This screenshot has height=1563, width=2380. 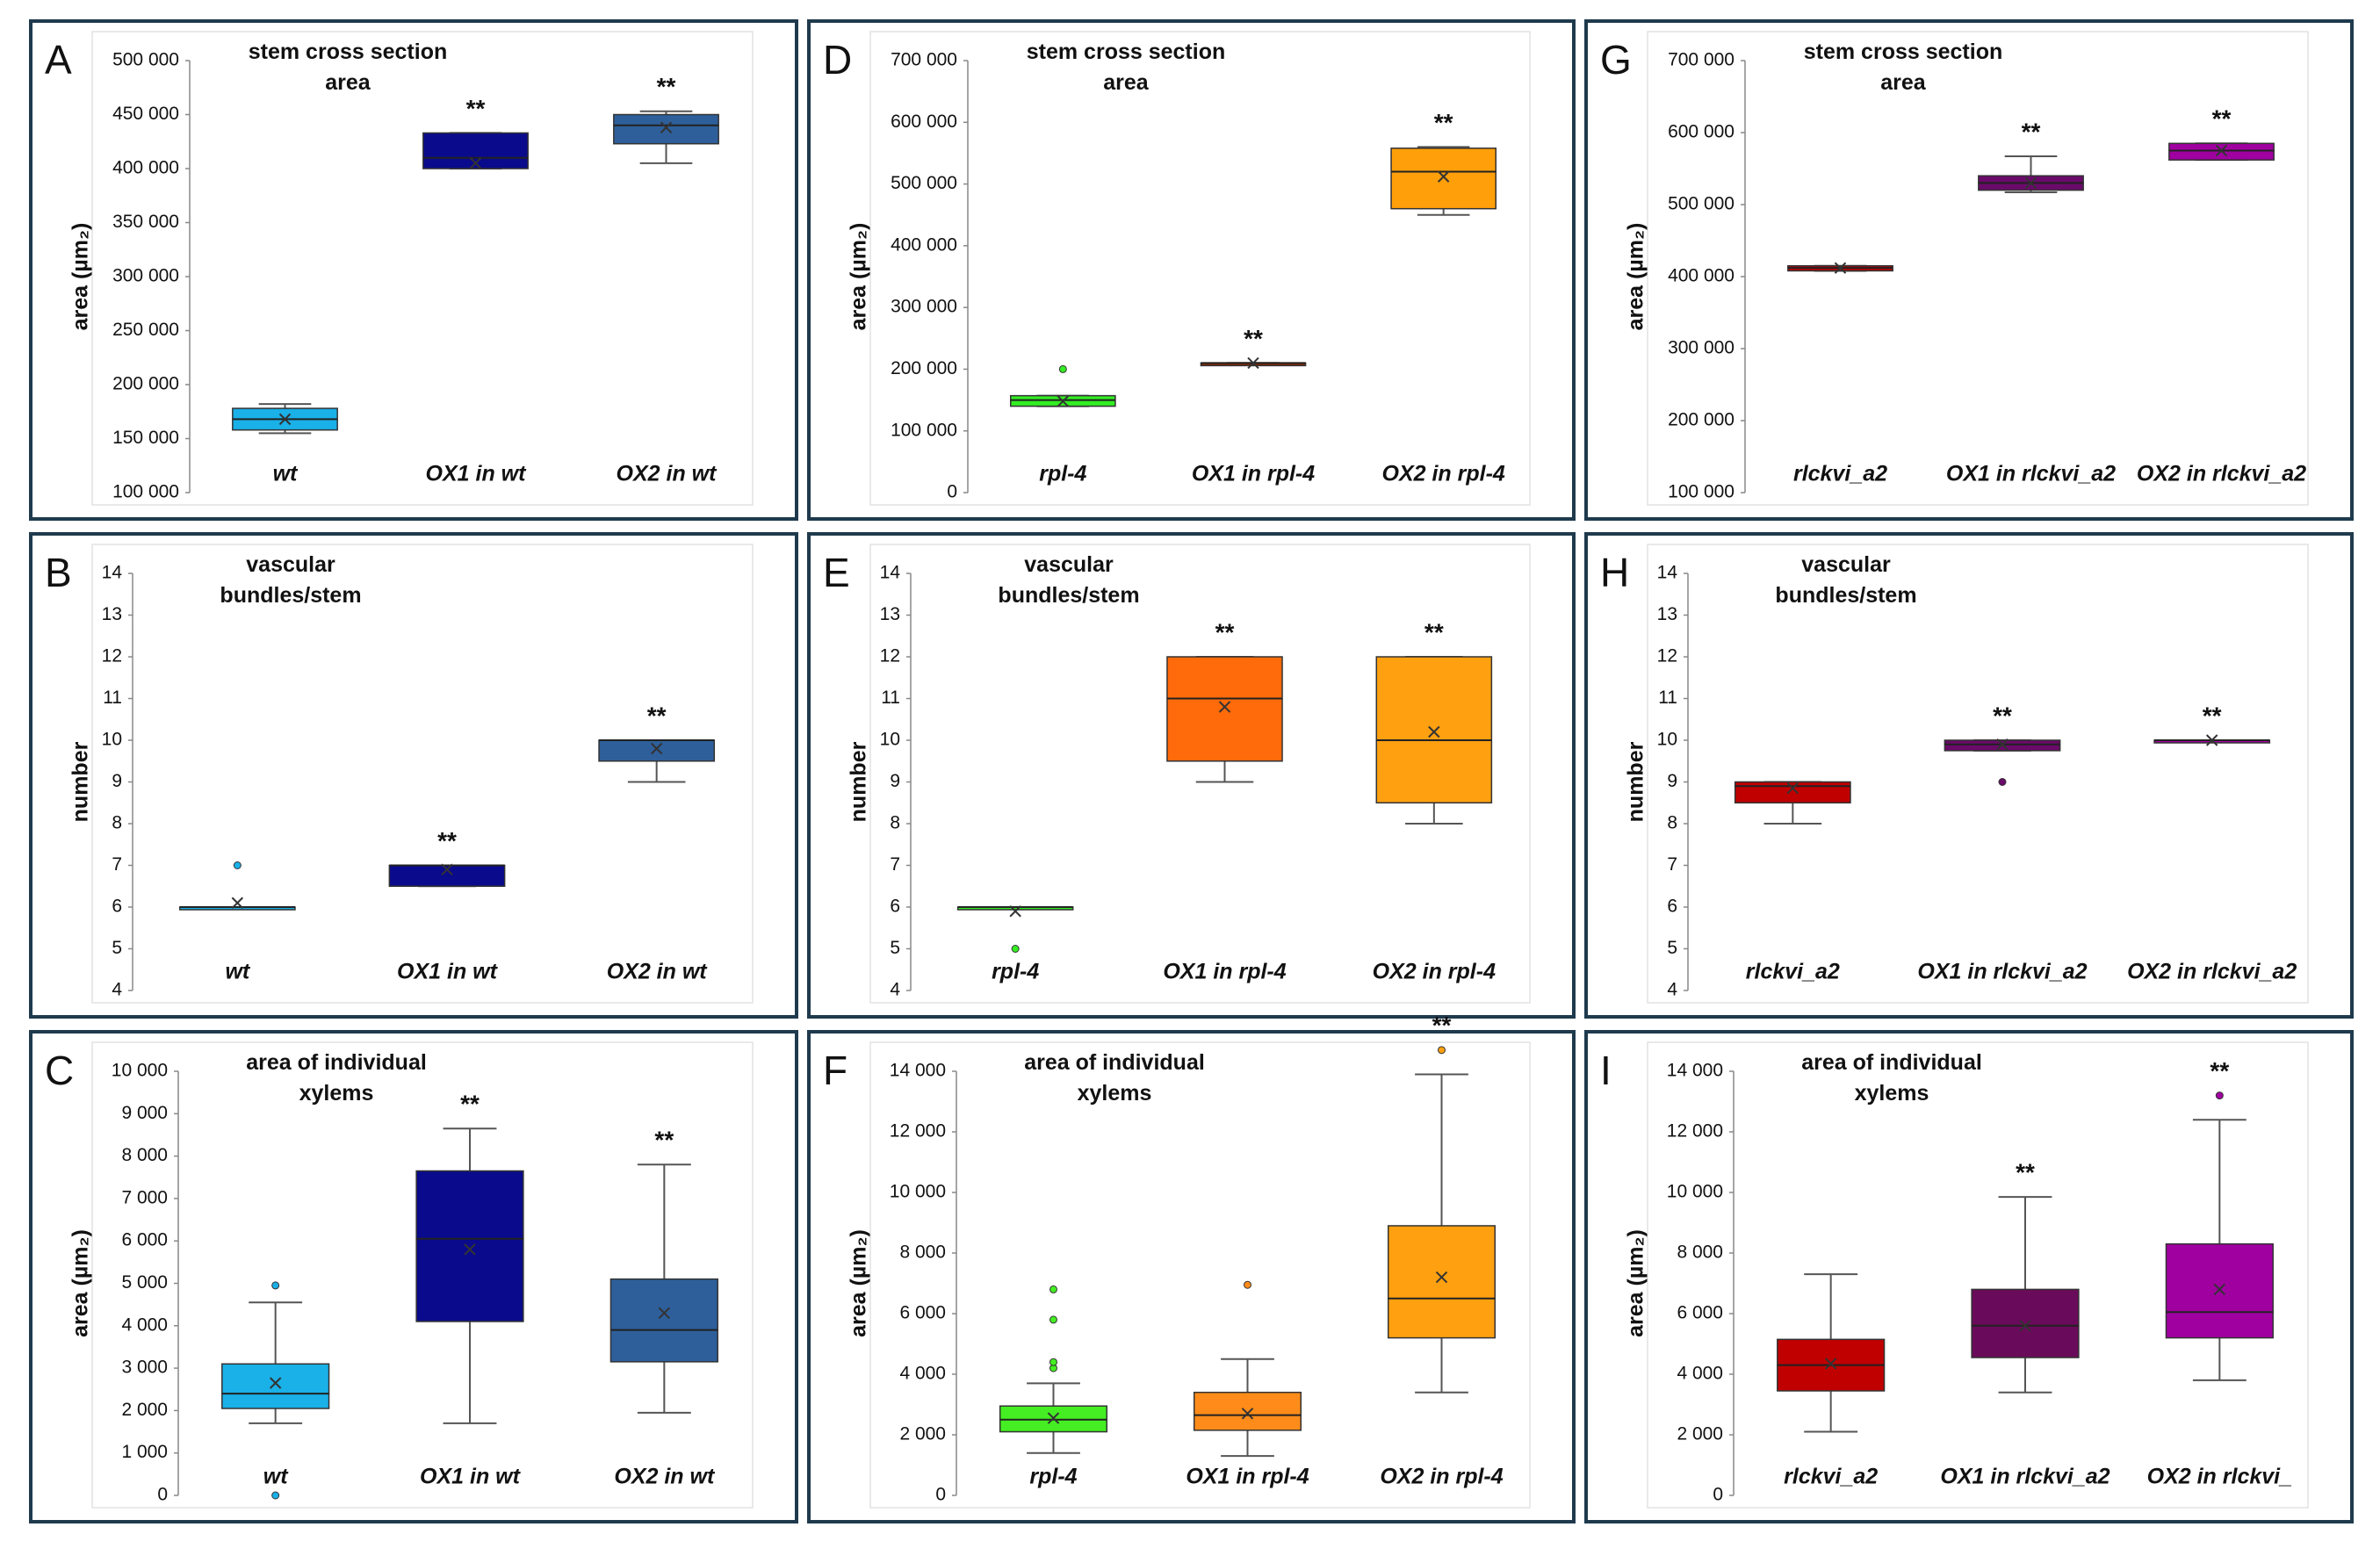 I want to click on y-tick-label: 9 000, so click(x=144, y=1113).